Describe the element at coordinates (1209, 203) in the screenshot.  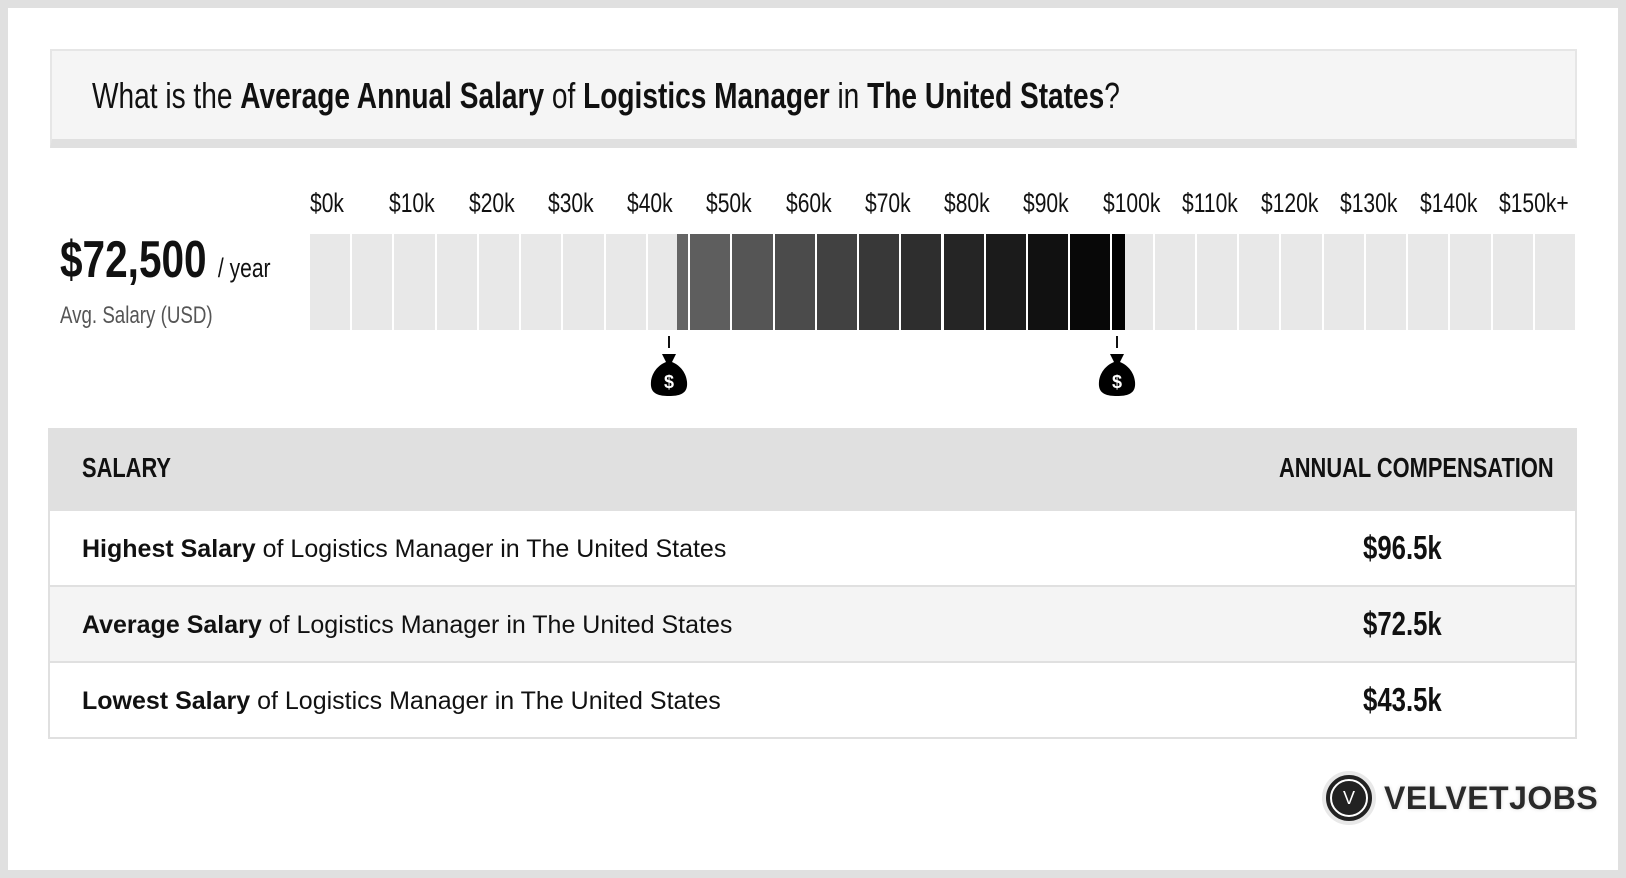
I see `tick-label: $110k` at that location.